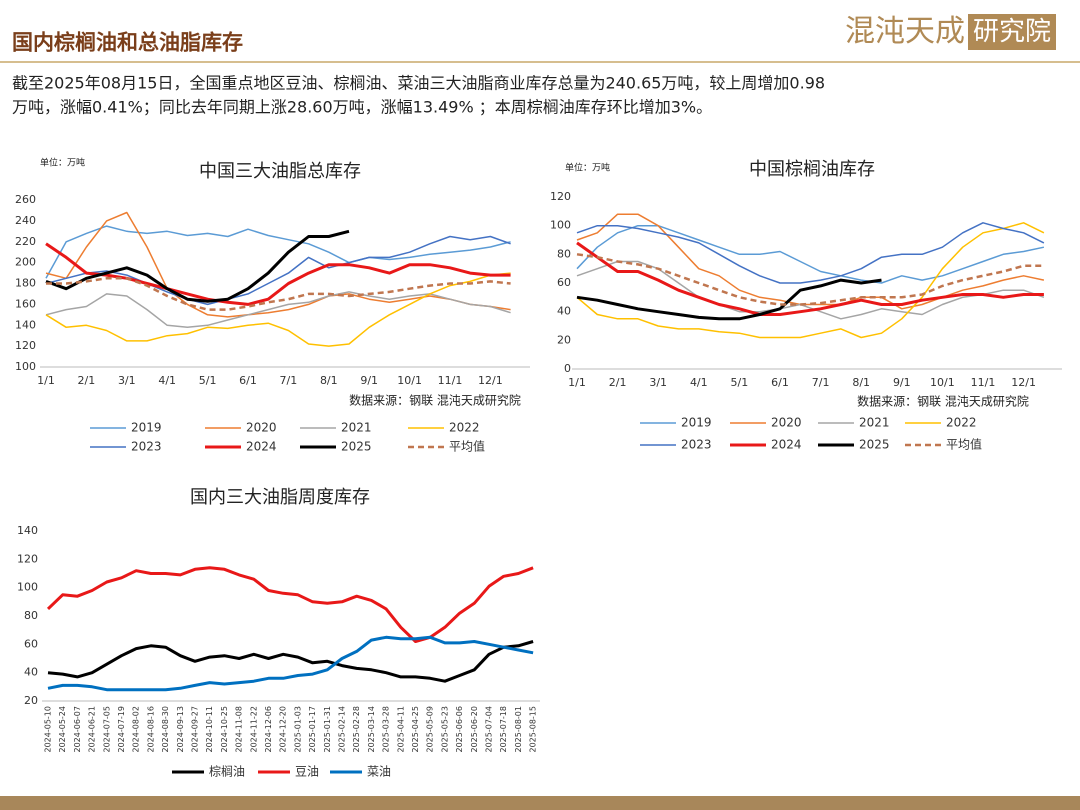 The height and width of the screenshot is (810, 1080). What do you see at coordinates (386, 729) in the screenshot?
I see `x-tick-label: 2025-03-28` at bounding box center [386, 729].